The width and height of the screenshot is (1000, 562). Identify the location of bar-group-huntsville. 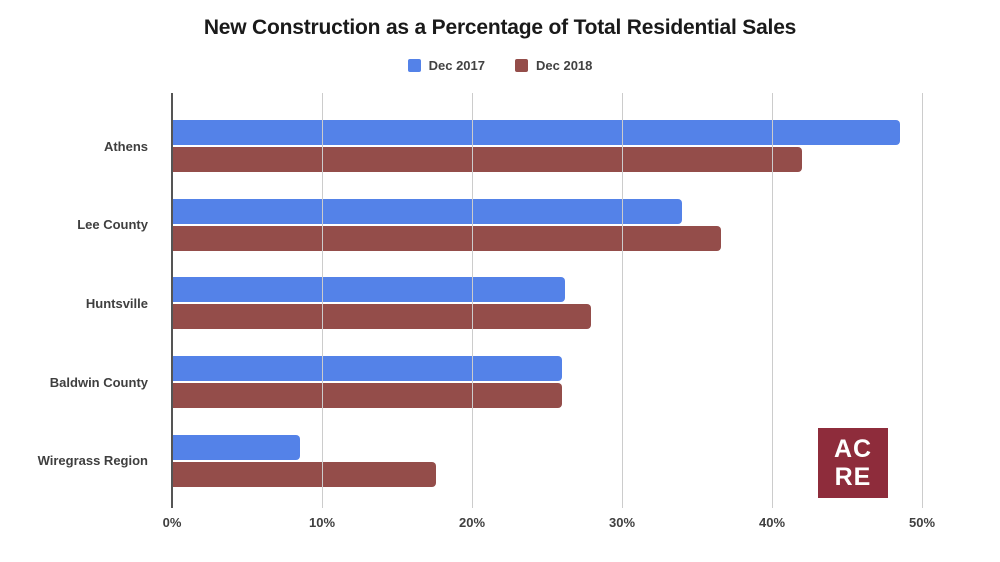
(578, 303).